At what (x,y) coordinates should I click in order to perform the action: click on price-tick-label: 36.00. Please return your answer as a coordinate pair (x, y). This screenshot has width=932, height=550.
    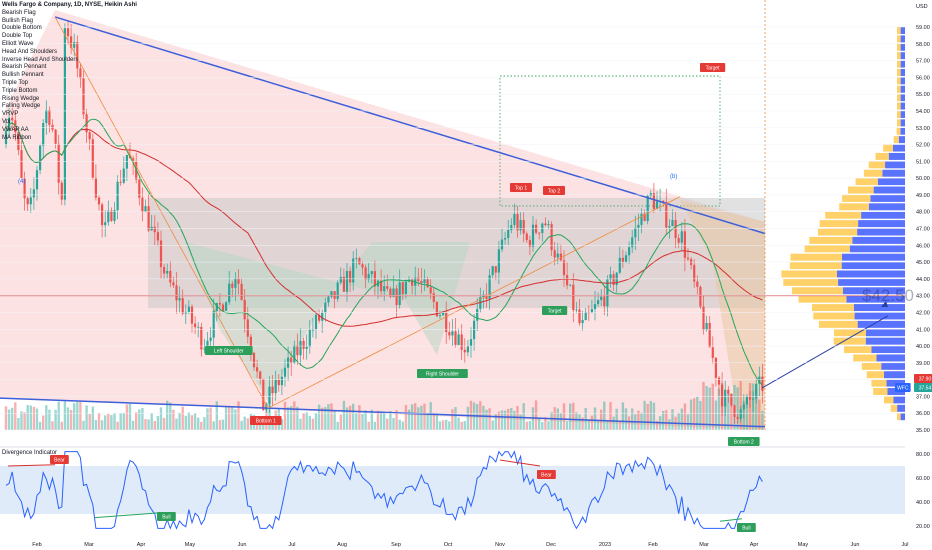
    Looking at the image, I should click on (923, 414).